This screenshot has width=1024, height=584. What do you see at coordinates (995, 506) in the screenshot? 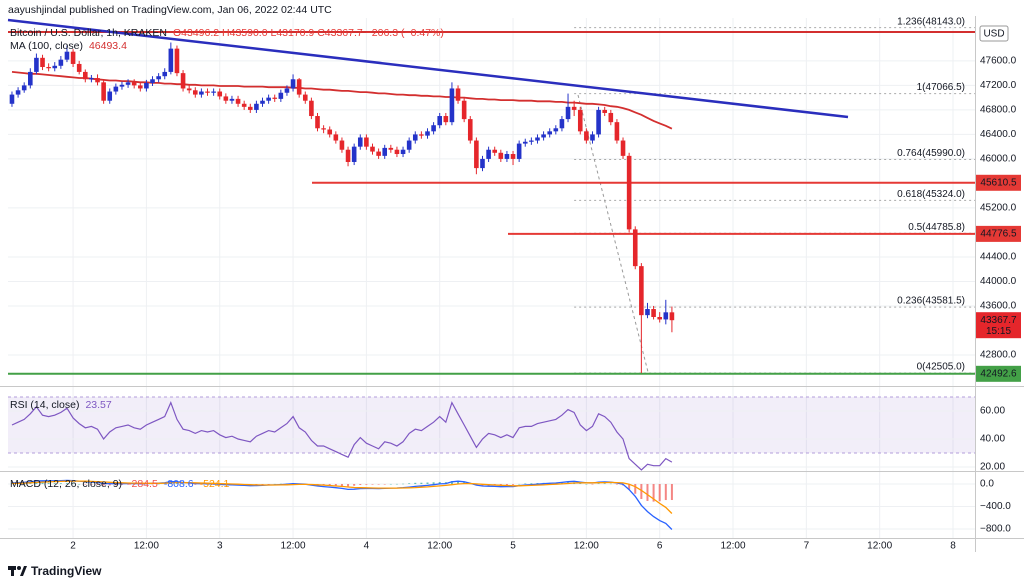
I see `y-tick-label: −400.0` at bounding box center [995, 506].